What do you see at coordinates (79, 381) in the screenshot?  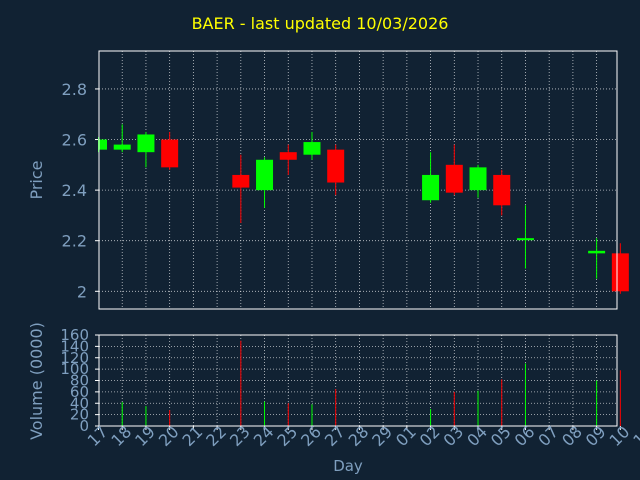 I see `volume-ytick-label: 80` at bounding box center [79, 381].